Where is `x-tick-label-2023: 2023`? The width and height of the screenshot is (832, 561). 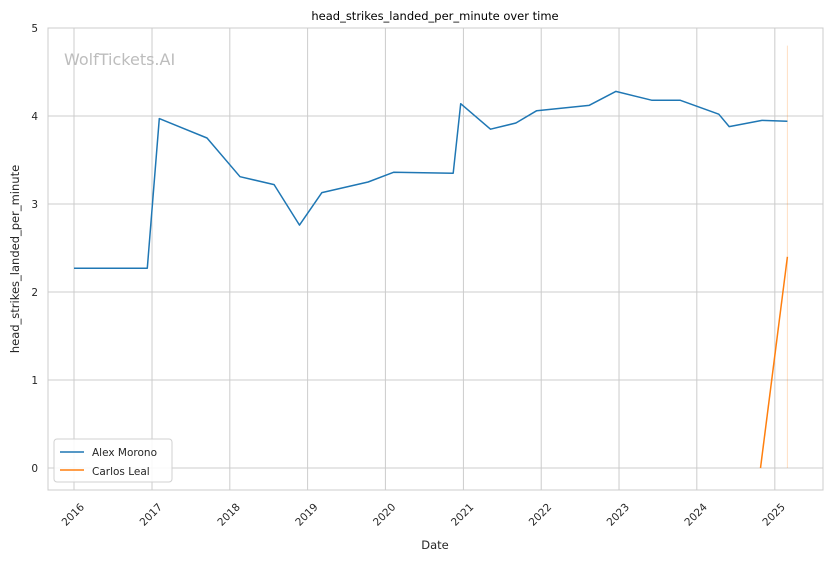 x-tick-label-2023: 2023 is located at coordinates (618, 514).